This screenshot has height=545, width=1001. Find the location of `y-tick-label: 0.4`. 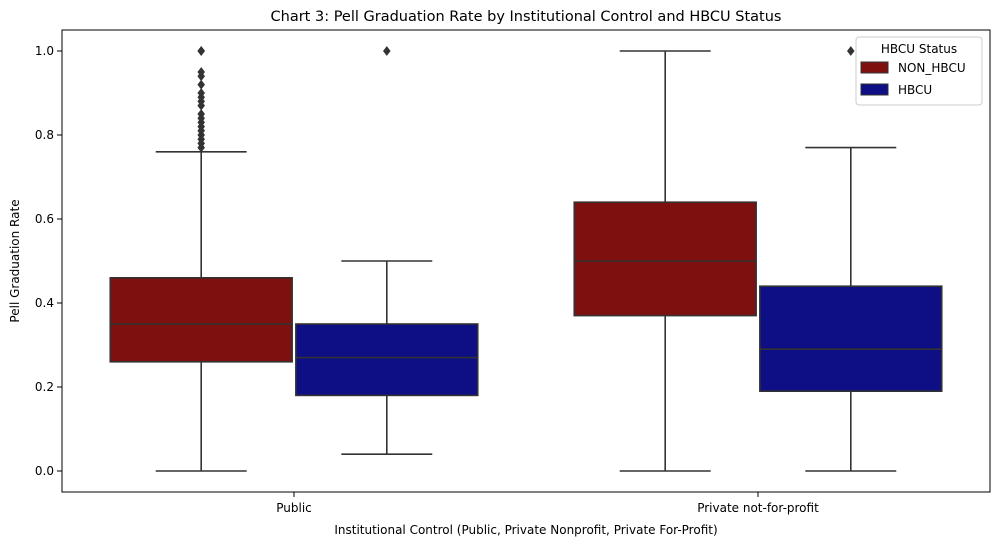

y-tick-label: 0.4 is located at coordinates (44, 303).